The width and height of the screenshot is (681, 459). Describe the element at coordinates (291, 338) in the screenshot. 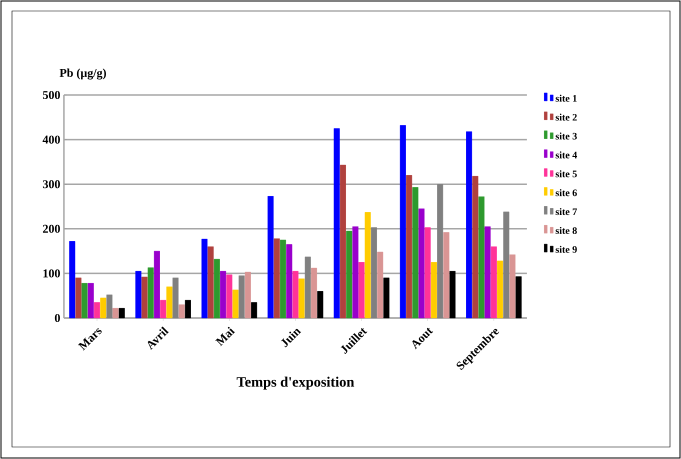

I see `x-tick-label: Juin` at that location.